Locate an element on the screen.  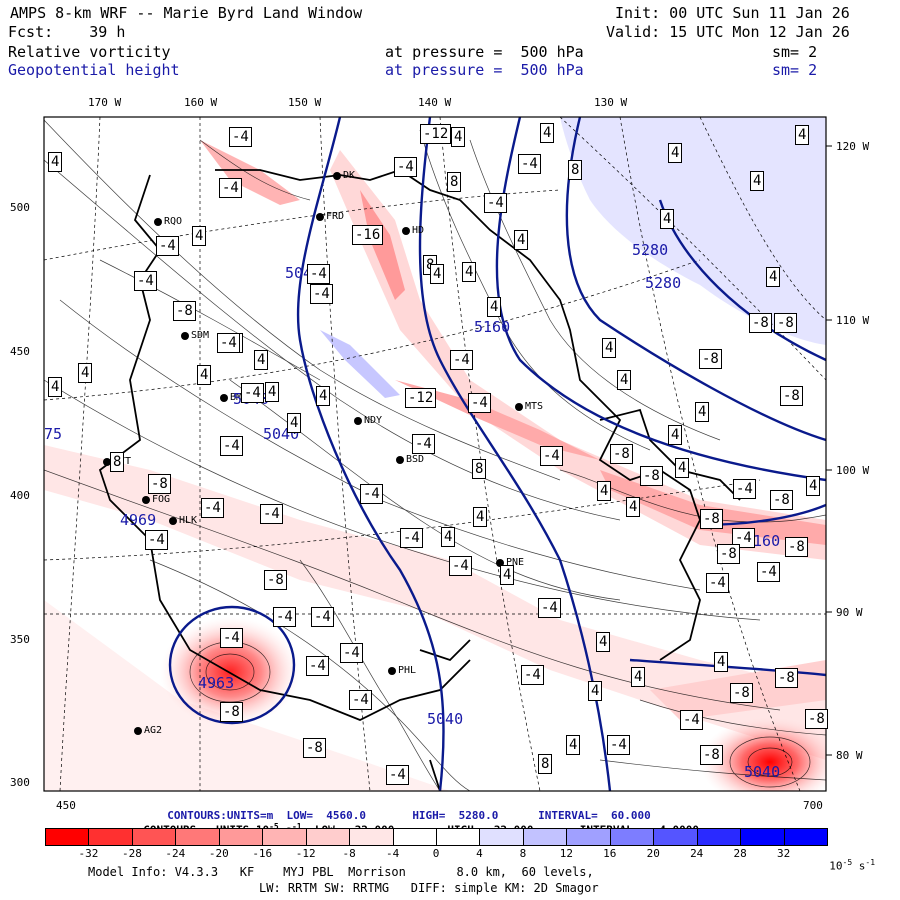
colorbar-tick-label: -28 is located at coordinates (131, 853).